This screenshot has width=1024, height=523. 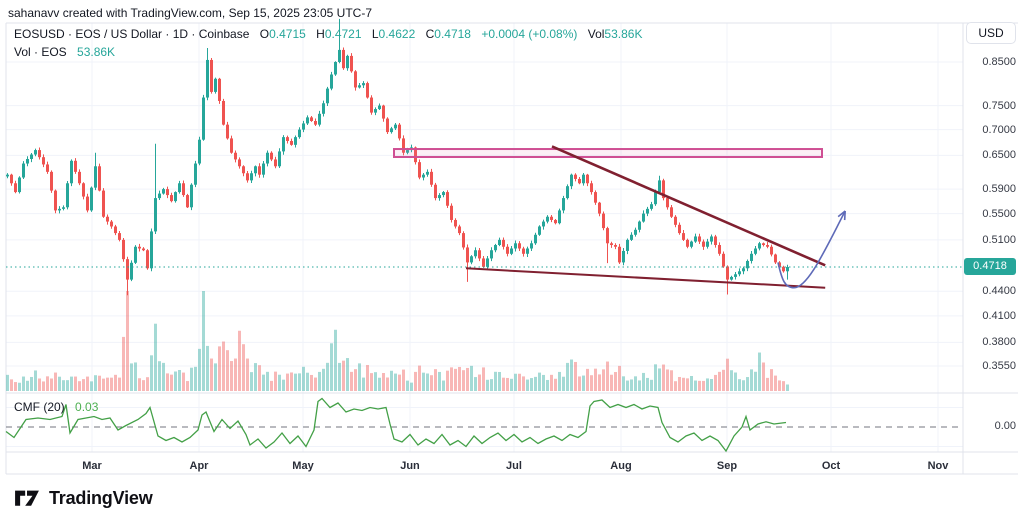 What do you see at coordinates (688, 206) in the screenshot?
I see `descending-trendline` at bounding box center [688, 206].